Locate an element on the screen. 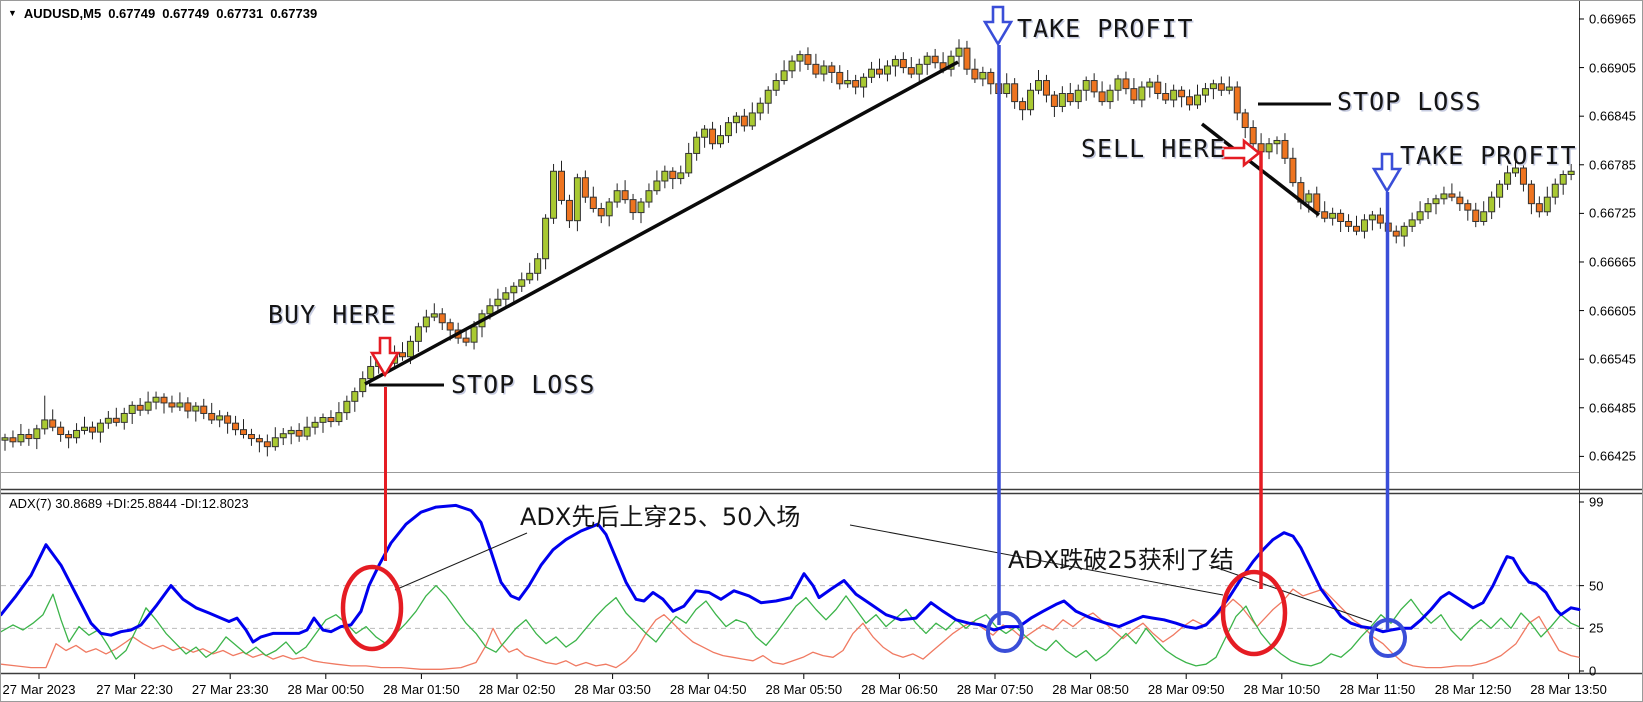 Image resolution: width=1643 pixels, height=702 pixels. adx-entry-note-label: ADX先后上穿25、50入场 is located at coordinates (660, 517).